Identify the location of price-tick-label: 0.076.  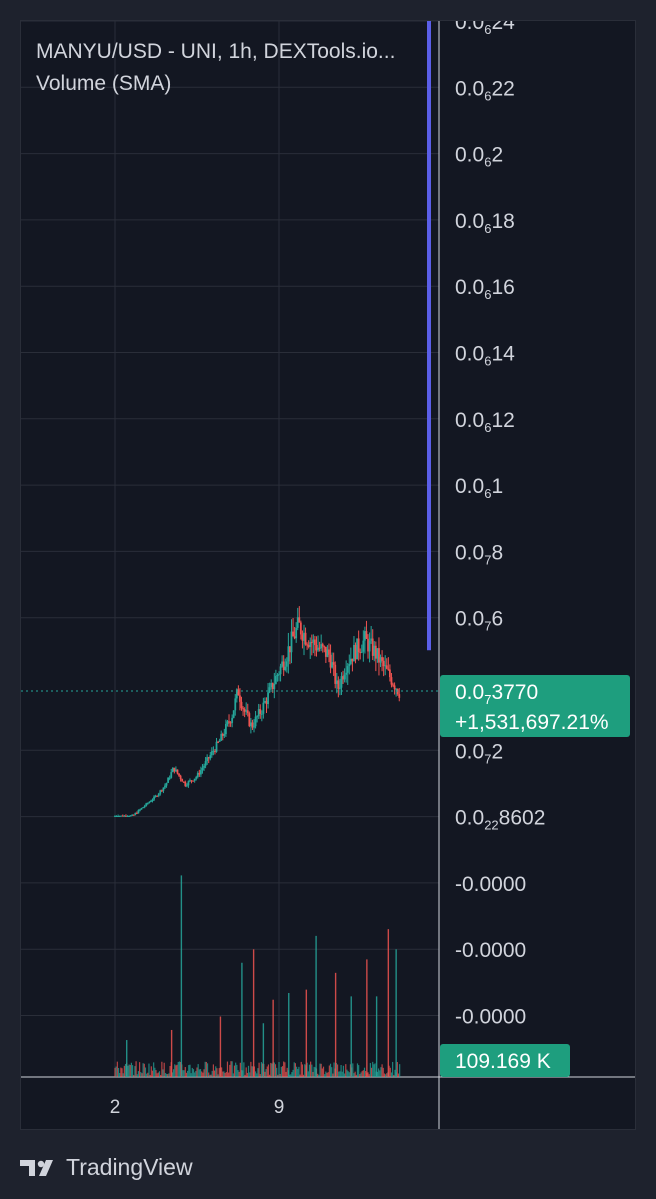
(479, 621).